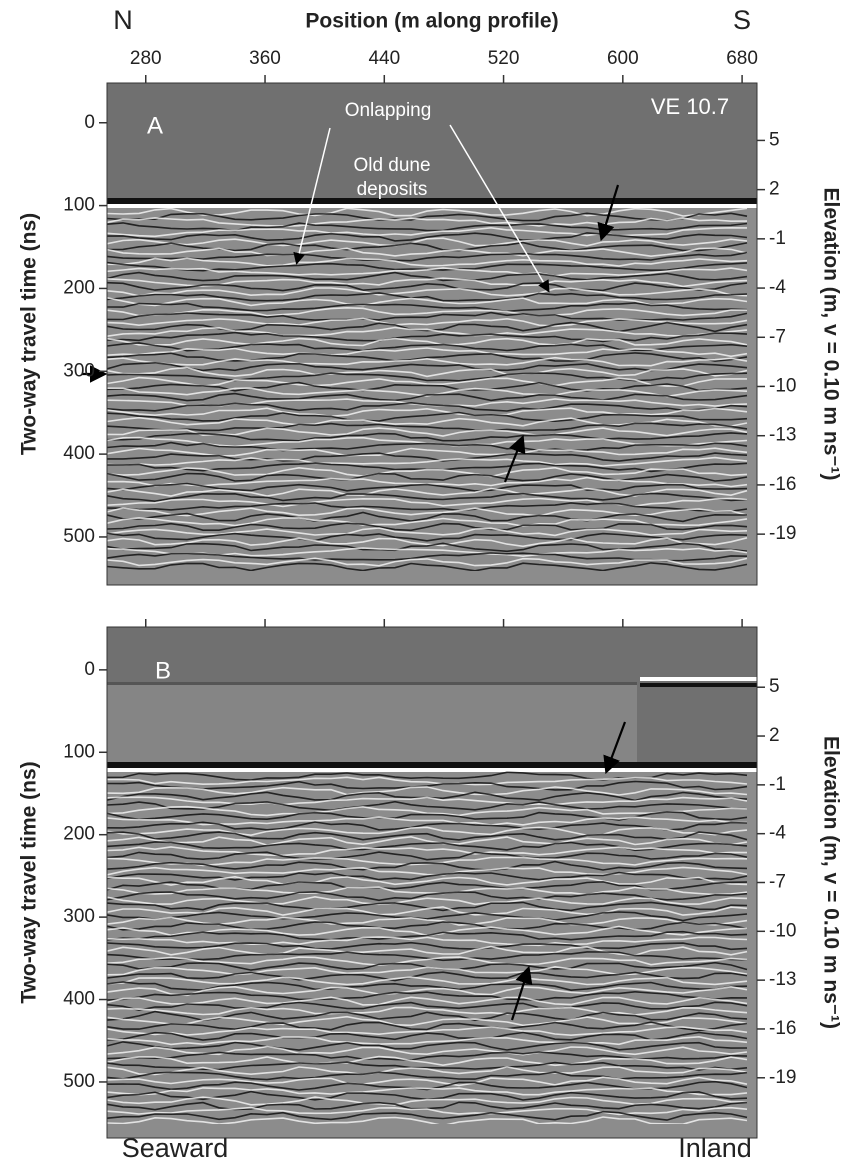  What do you see at coordinates (392, 189) in the screenshot?
I see `annotation: deposits` at bounding box center [392, 189].